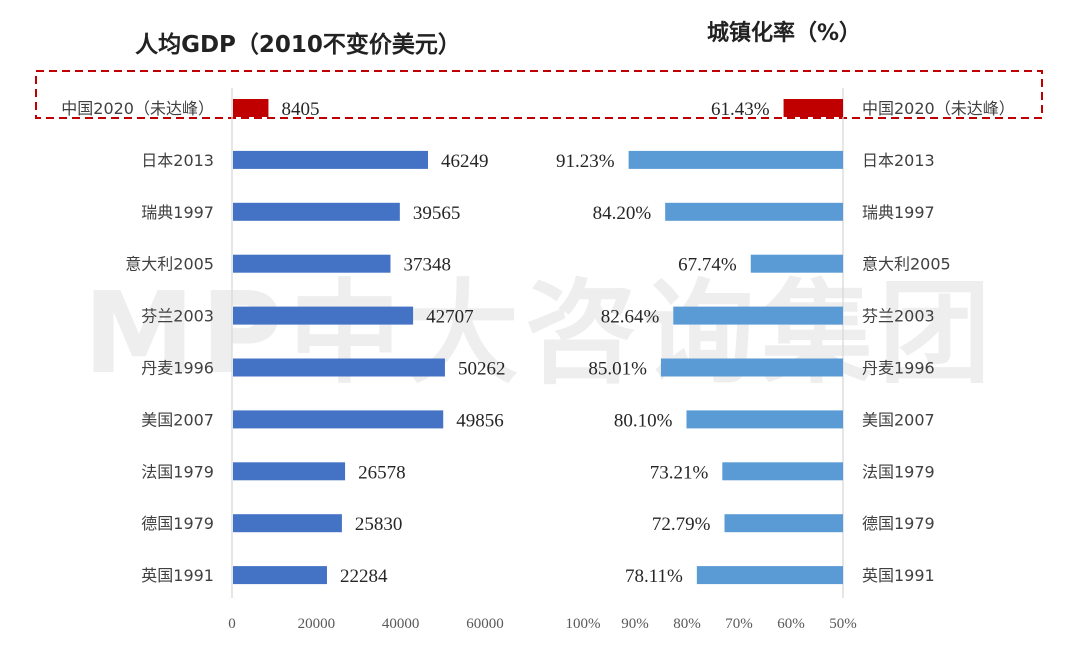  I want to click on gdp-tick-label: 0, so click(232, 624).